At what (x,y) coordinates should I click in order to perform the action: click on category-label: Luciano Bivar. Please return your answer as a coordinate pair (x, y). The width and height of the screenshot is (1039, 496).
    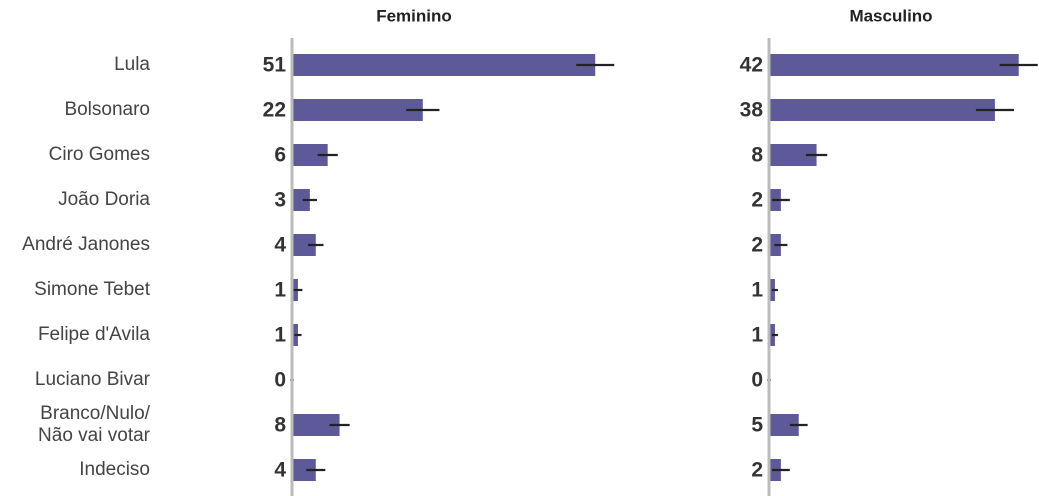
    Looking at the image, I should click on (92, 379).